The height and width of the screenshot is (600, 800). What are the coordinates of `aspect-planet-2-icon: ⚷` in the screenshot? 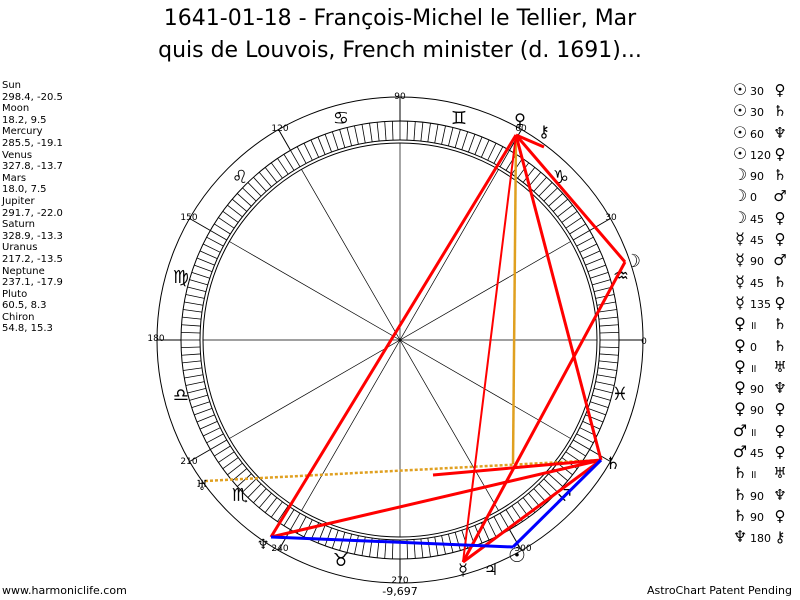 It's located at (780, 537).